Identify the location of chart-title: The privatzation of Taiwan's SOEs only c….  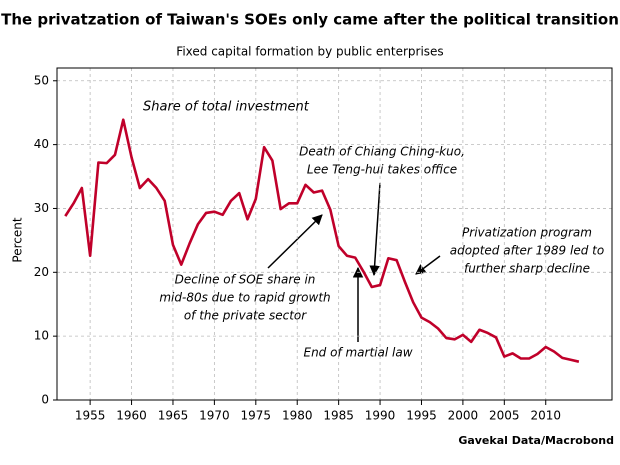
(310, 20).